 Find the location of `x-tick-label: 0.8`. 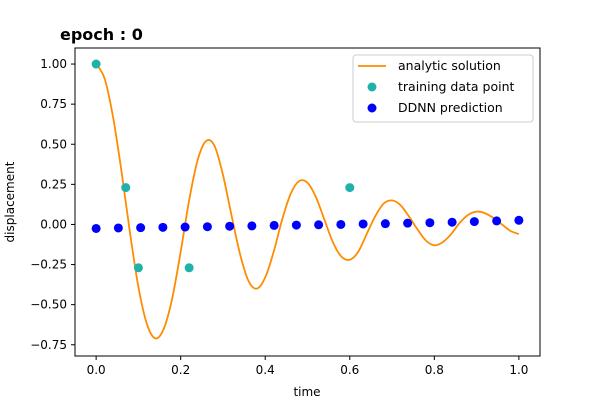

x-tick-label: 0.8 is located at coordinates (434, 370).